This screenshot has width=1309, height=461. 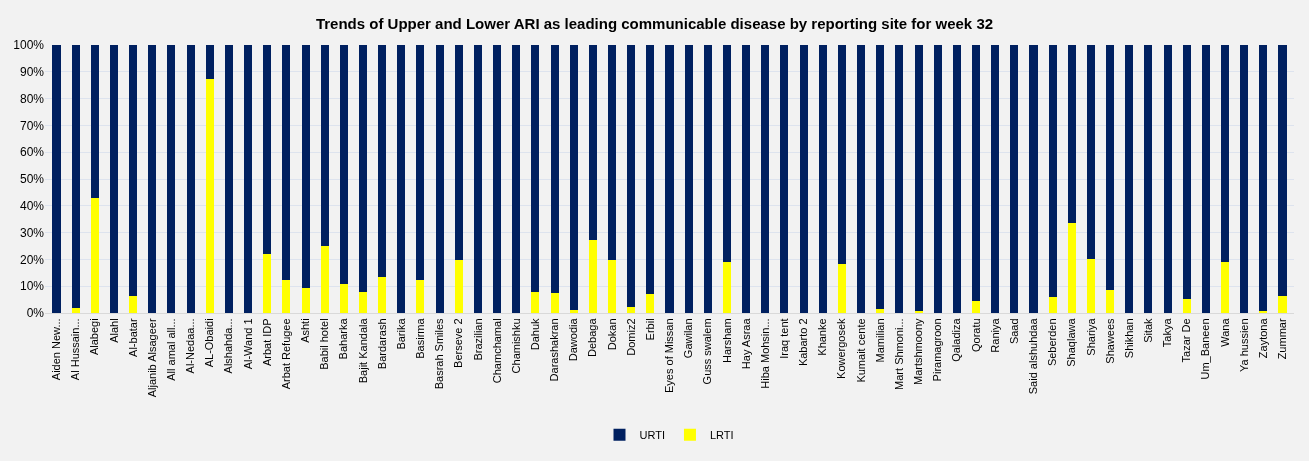 What do you see at coordinates (285, 354) in the screenshot?
I see `x-tick-label: Arbat Refugee` at bounding box center [285, 354].